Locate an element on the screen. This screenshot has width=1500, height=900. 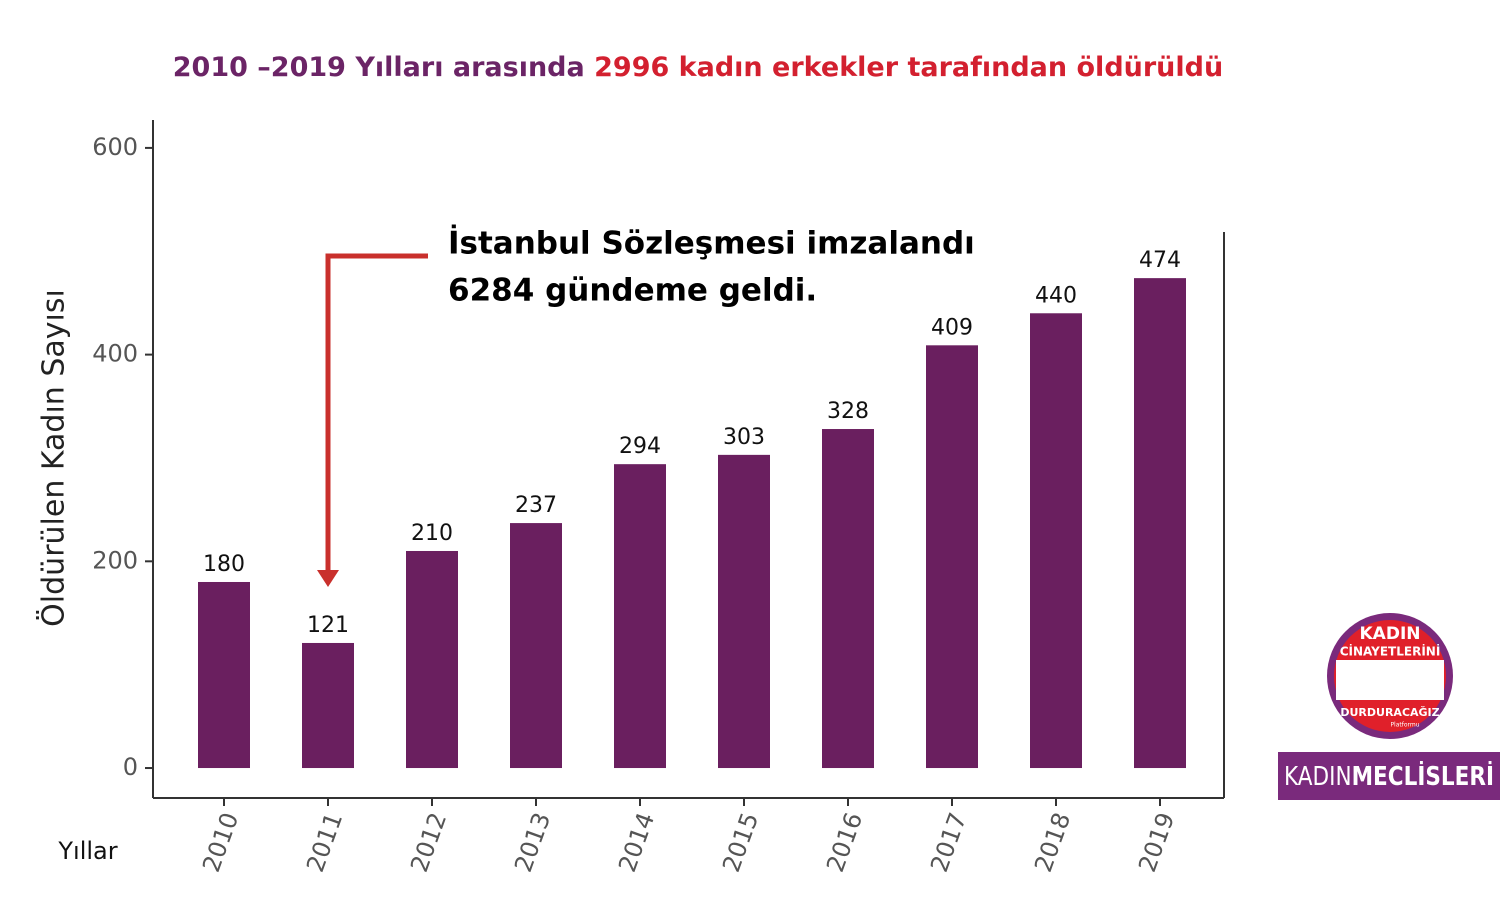
banner-part: MECLİSLERİ is located at coordinates (1423, 776).